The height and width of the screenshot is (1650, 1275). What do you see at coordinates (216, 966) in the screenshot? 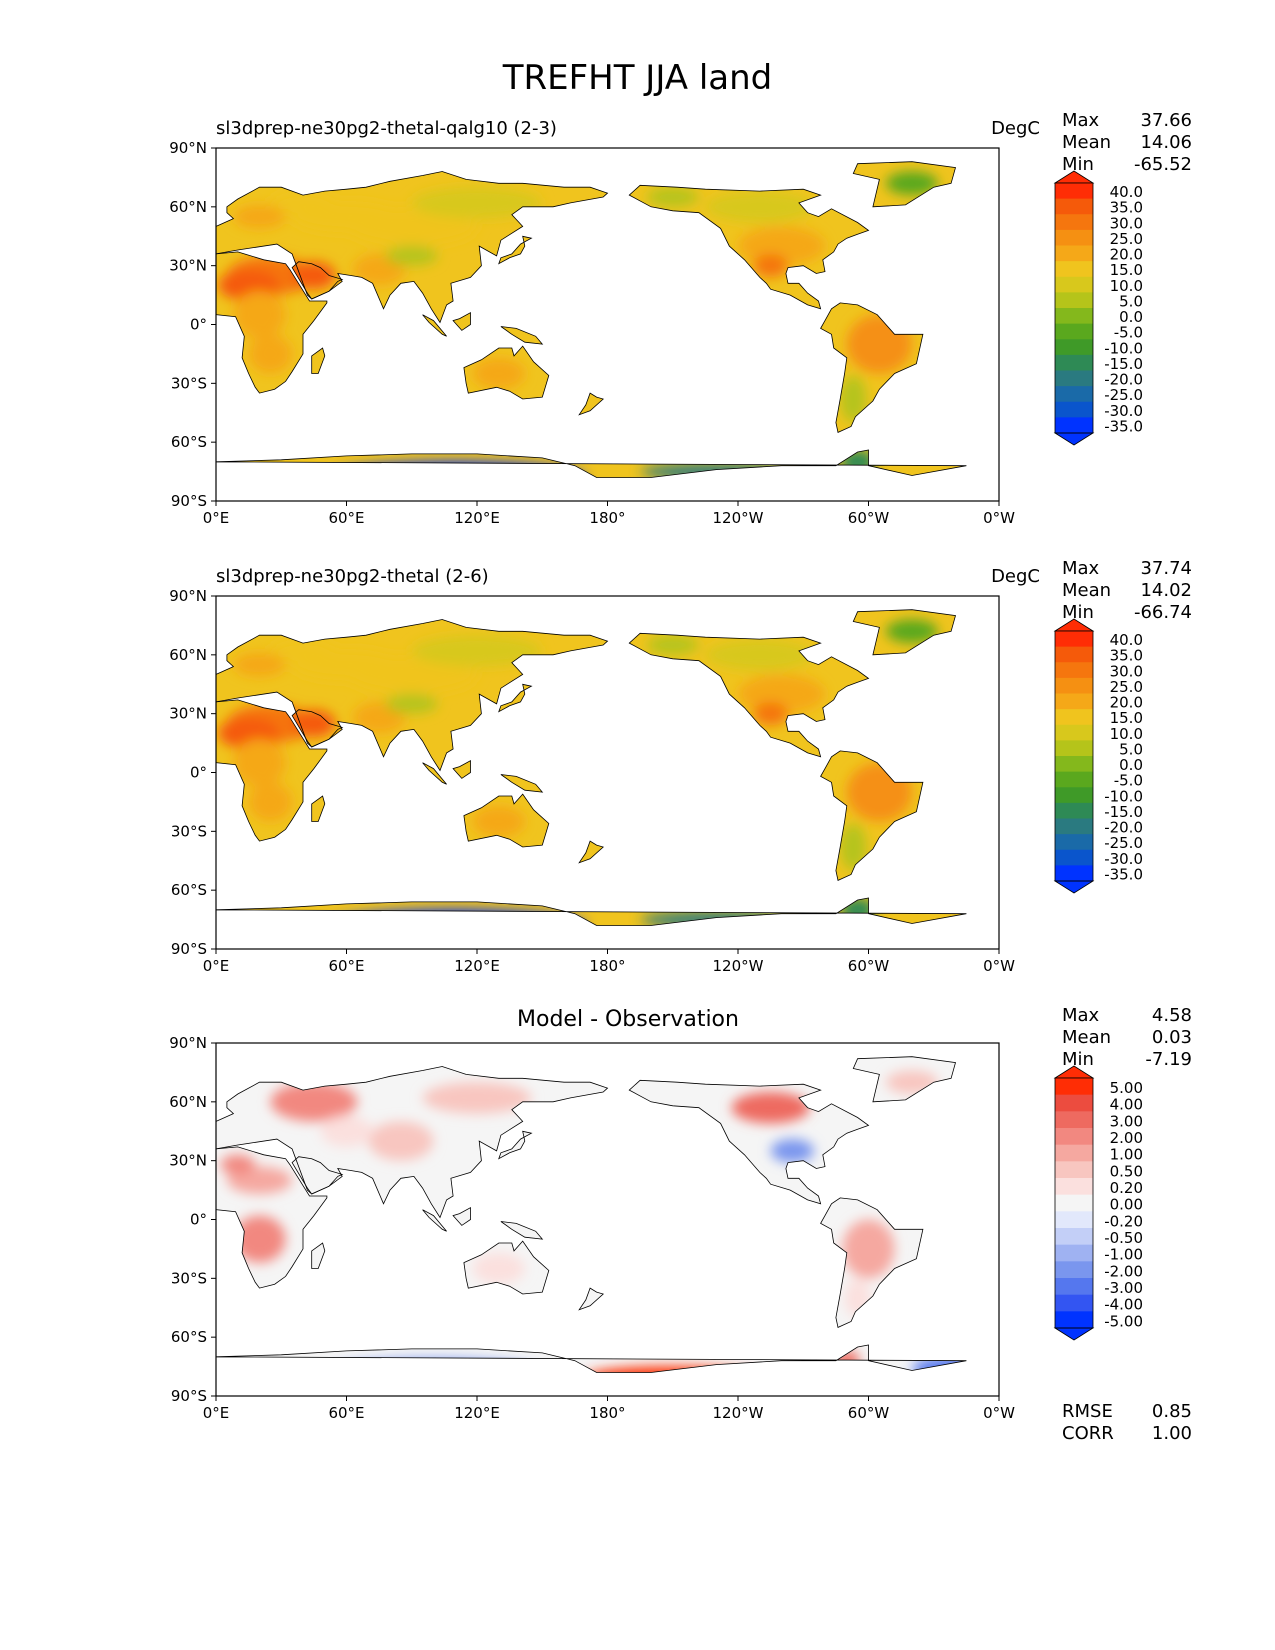
I see `lon-tick-label: 0°E` at bounding box center [216, 966].